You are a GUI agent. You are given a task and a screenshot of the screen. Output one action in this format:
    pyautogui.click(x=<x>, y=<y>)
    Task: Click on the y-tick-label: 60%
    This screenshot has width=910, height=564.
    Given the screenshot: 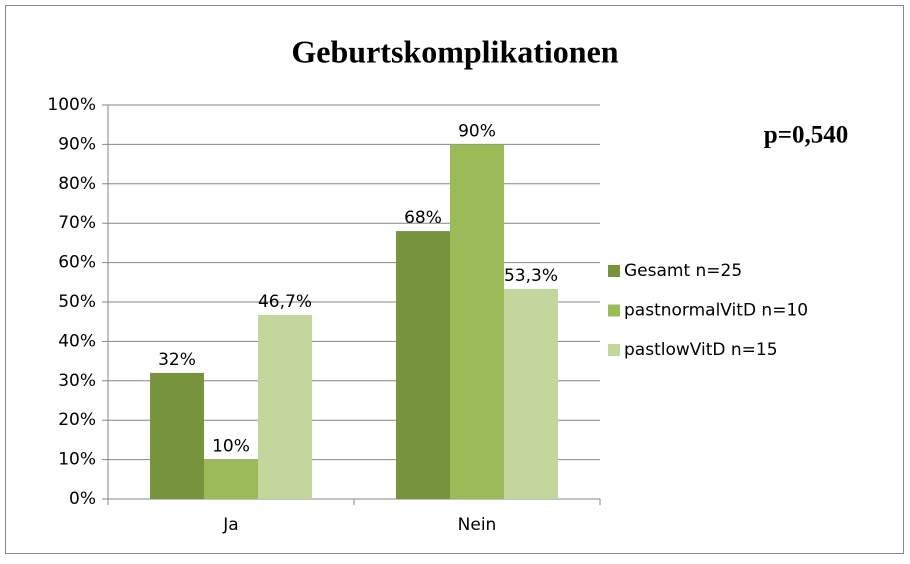 What is the action you would take?
    pyautogui.click(x=77, y=263)
    